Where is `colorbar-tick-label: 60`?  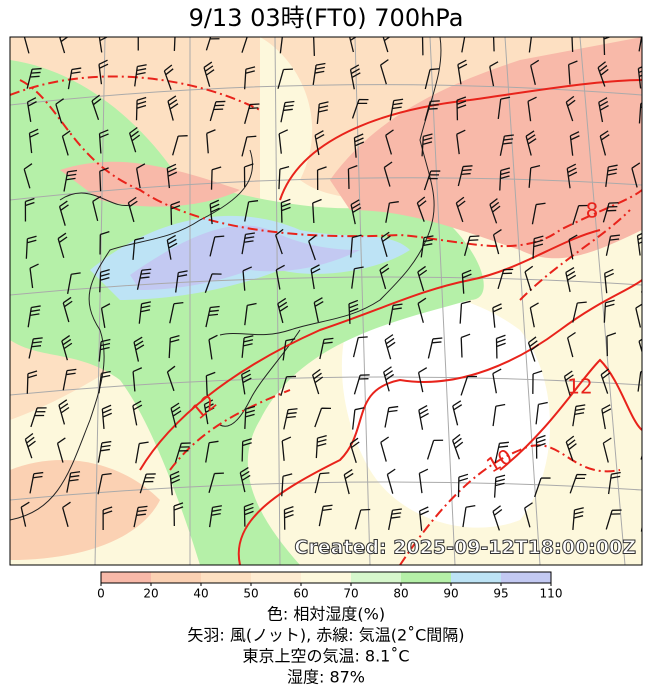
colorbar-tick-label: 60 is located at coordinates (300, 594).